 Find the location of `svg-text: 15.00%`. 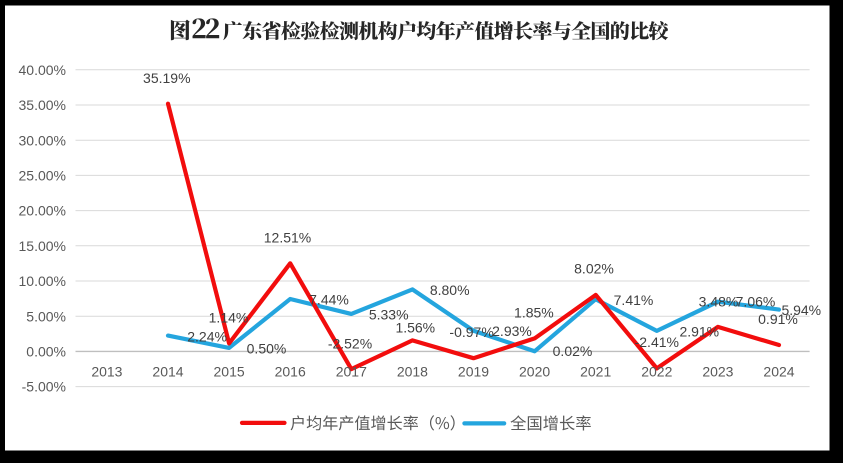

svg-text: 15.00% is located at coordinates (42, 246).